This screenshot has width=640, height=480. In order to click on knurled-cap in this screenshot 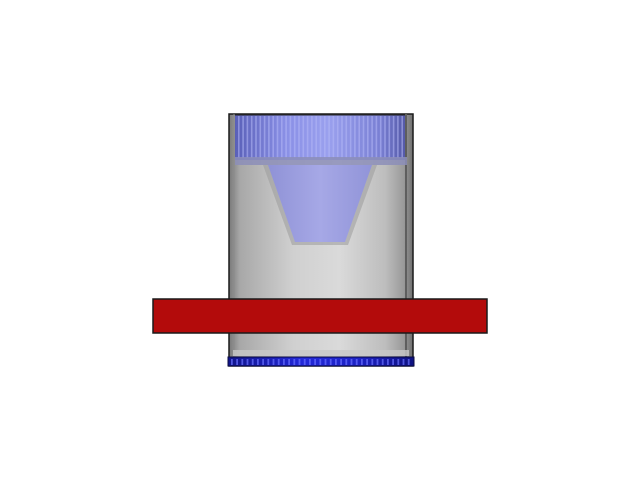, I will do `click(321, 139)`.